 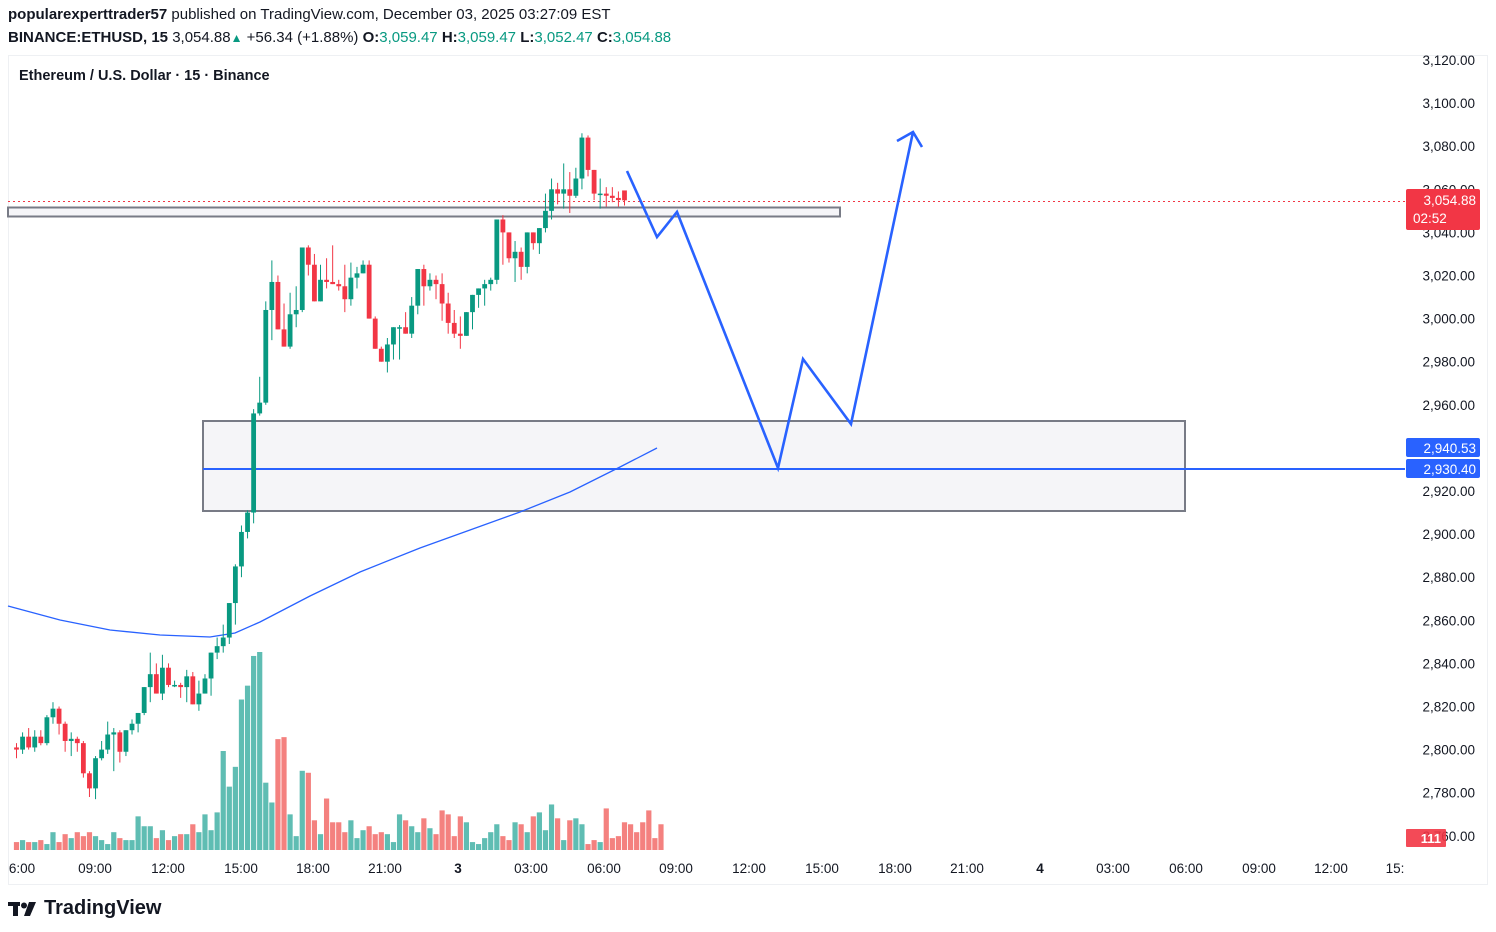 I want to click on resistance-zone, so click(x=424, y=212).